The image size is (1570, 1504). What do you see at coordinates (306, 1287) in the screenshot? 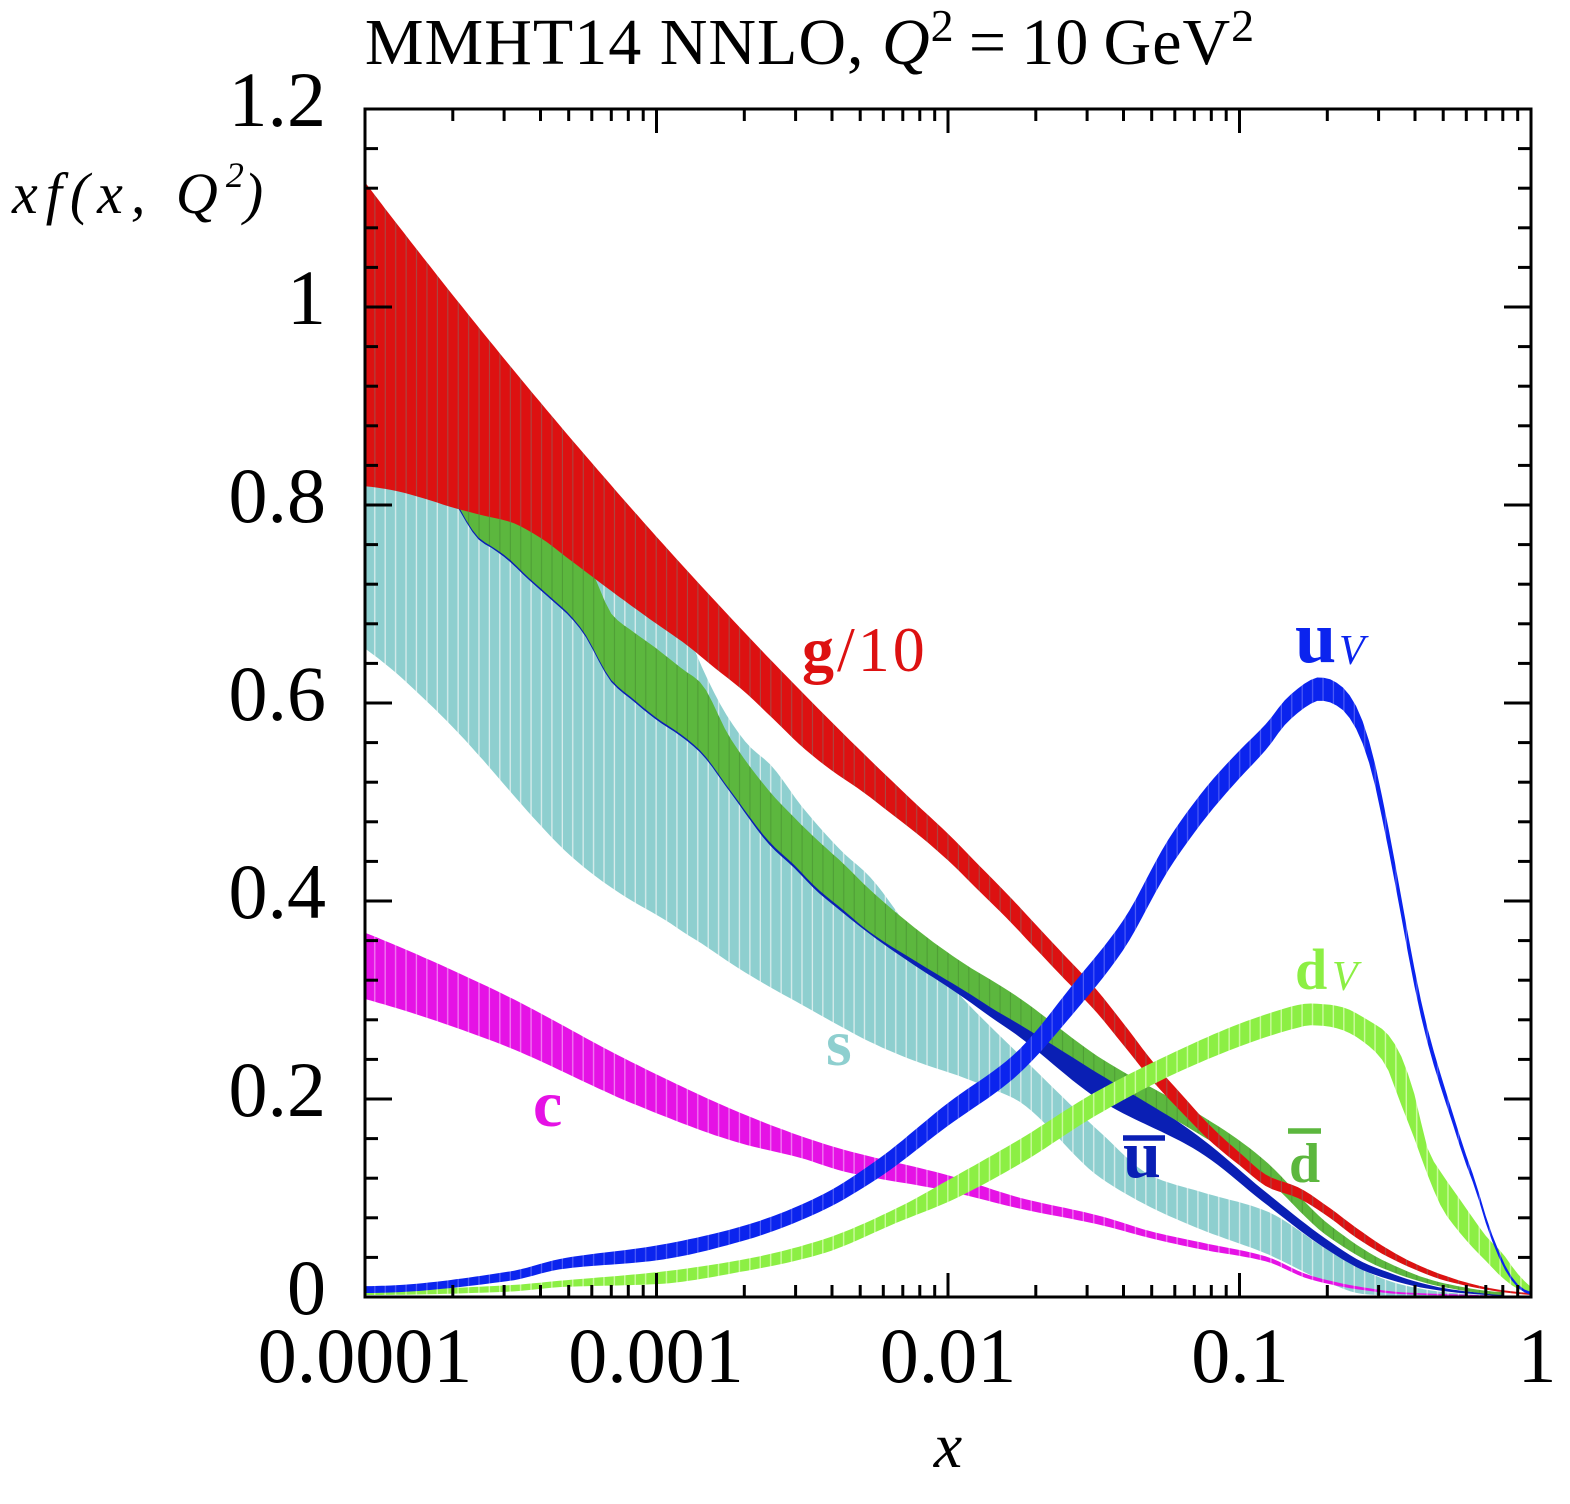
I see `svg-text: 0` at bounding box center [306, 1287].